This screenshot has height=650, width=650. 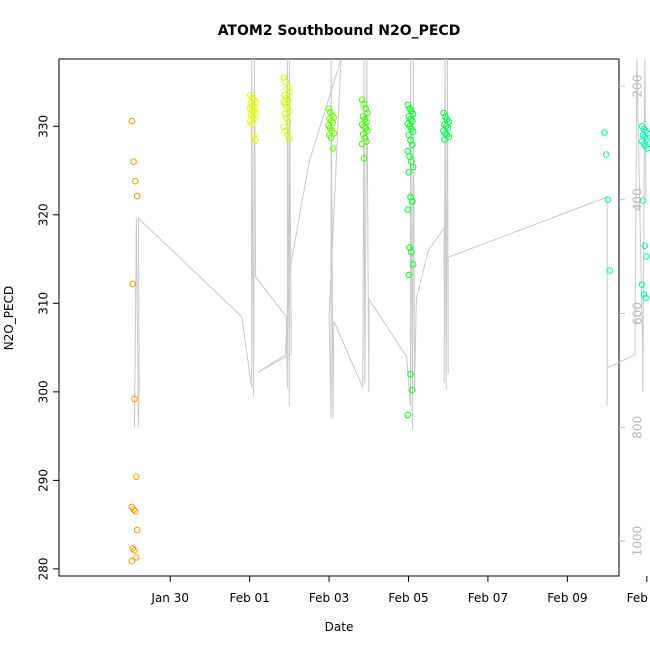 I want to click on x-tick-label: Feb 09, so click(x=567, y=598).